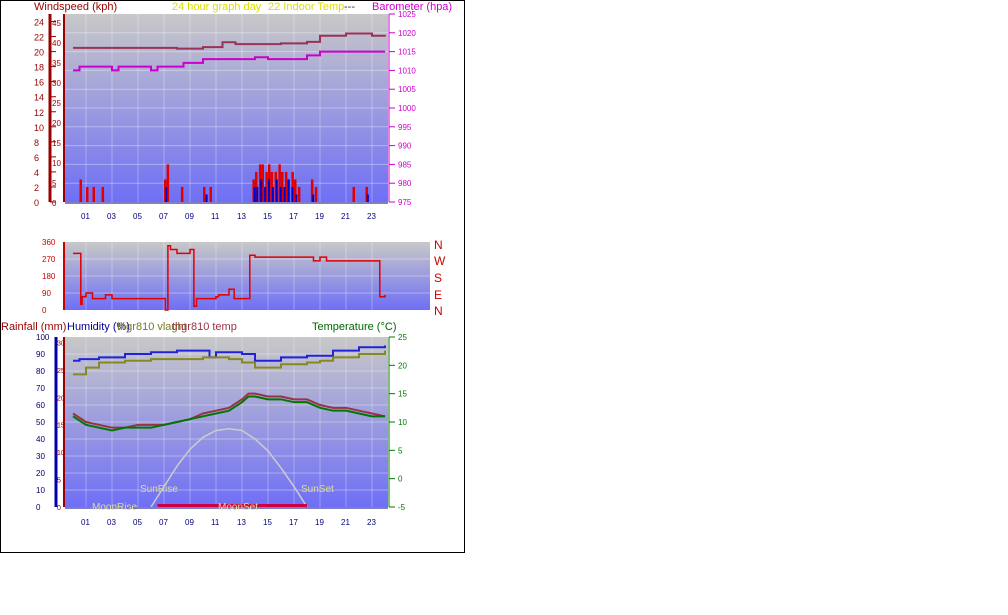 This screenshot has width=1008, height=615. Describe the element at coordinates (204, 327) in the screenshot. I see `temp-sensor-label: thgr810 temp` at that location.